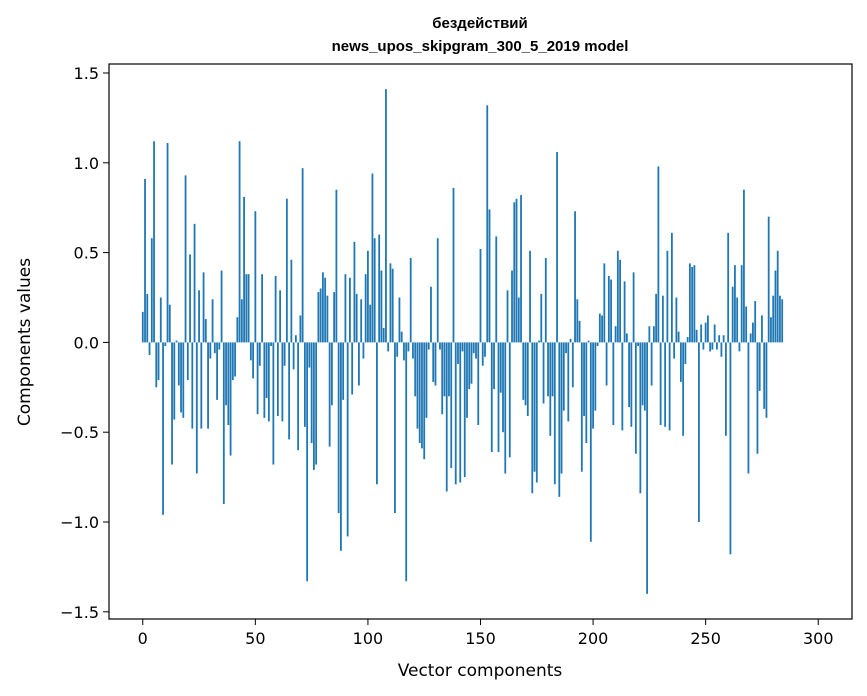 This screenshot has width=867, height=696. Describe the element at coordinates (480, 638) in the screenshot. I see `x-tick-label: 150` at that location.